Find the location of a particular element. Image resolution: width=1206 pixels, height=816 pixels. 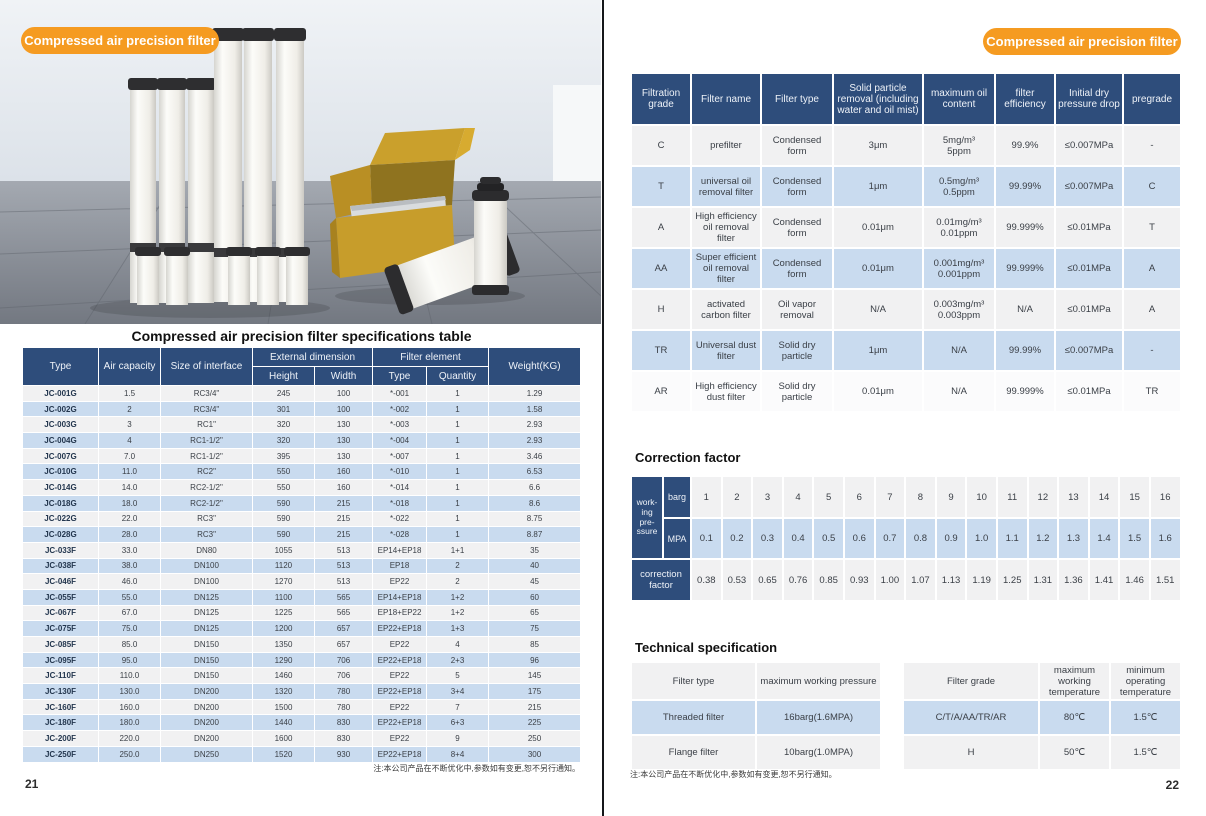

table-cell: JC-130F is located at coordinates (60, 691).